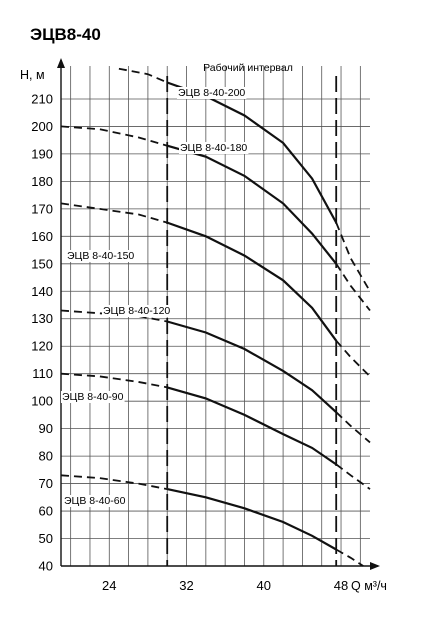 The height and width of the screenshot is (618, 424). I want to click on y-tick-190: 190, so click(42, 153).